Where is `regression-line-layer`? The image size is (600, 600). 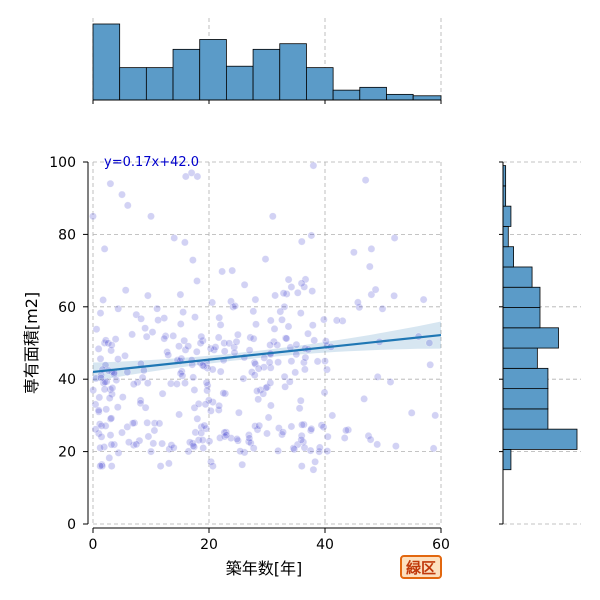
regression-line-layer is located at coordinates (267, 353).